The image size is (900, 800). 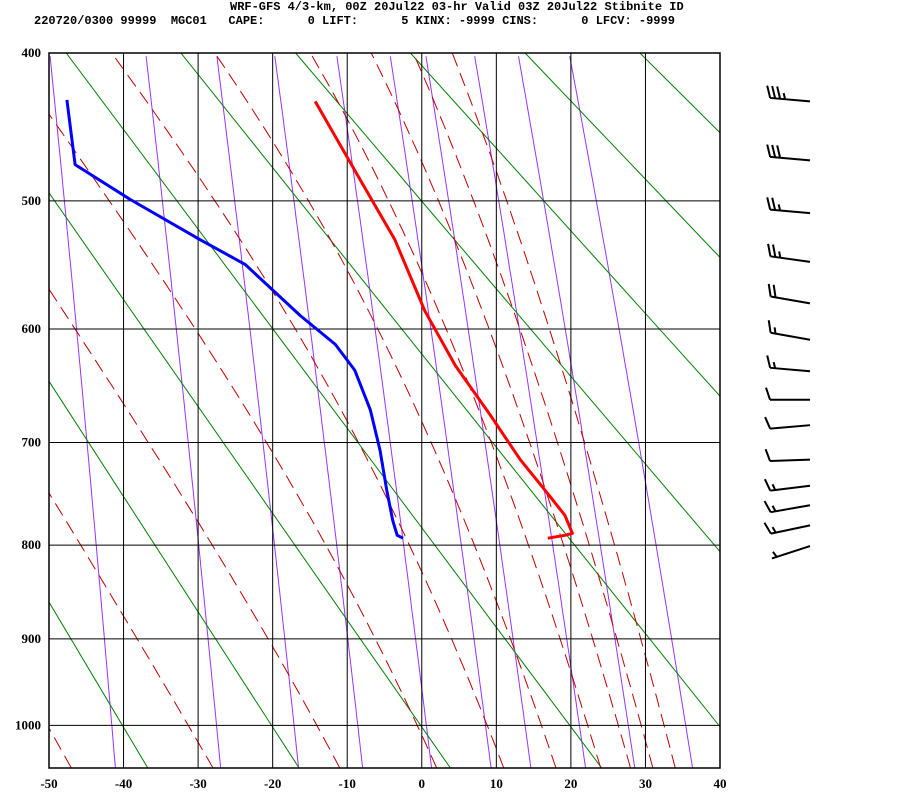 I want to click on x-tick-label: 10, so click(x=496, y=783).